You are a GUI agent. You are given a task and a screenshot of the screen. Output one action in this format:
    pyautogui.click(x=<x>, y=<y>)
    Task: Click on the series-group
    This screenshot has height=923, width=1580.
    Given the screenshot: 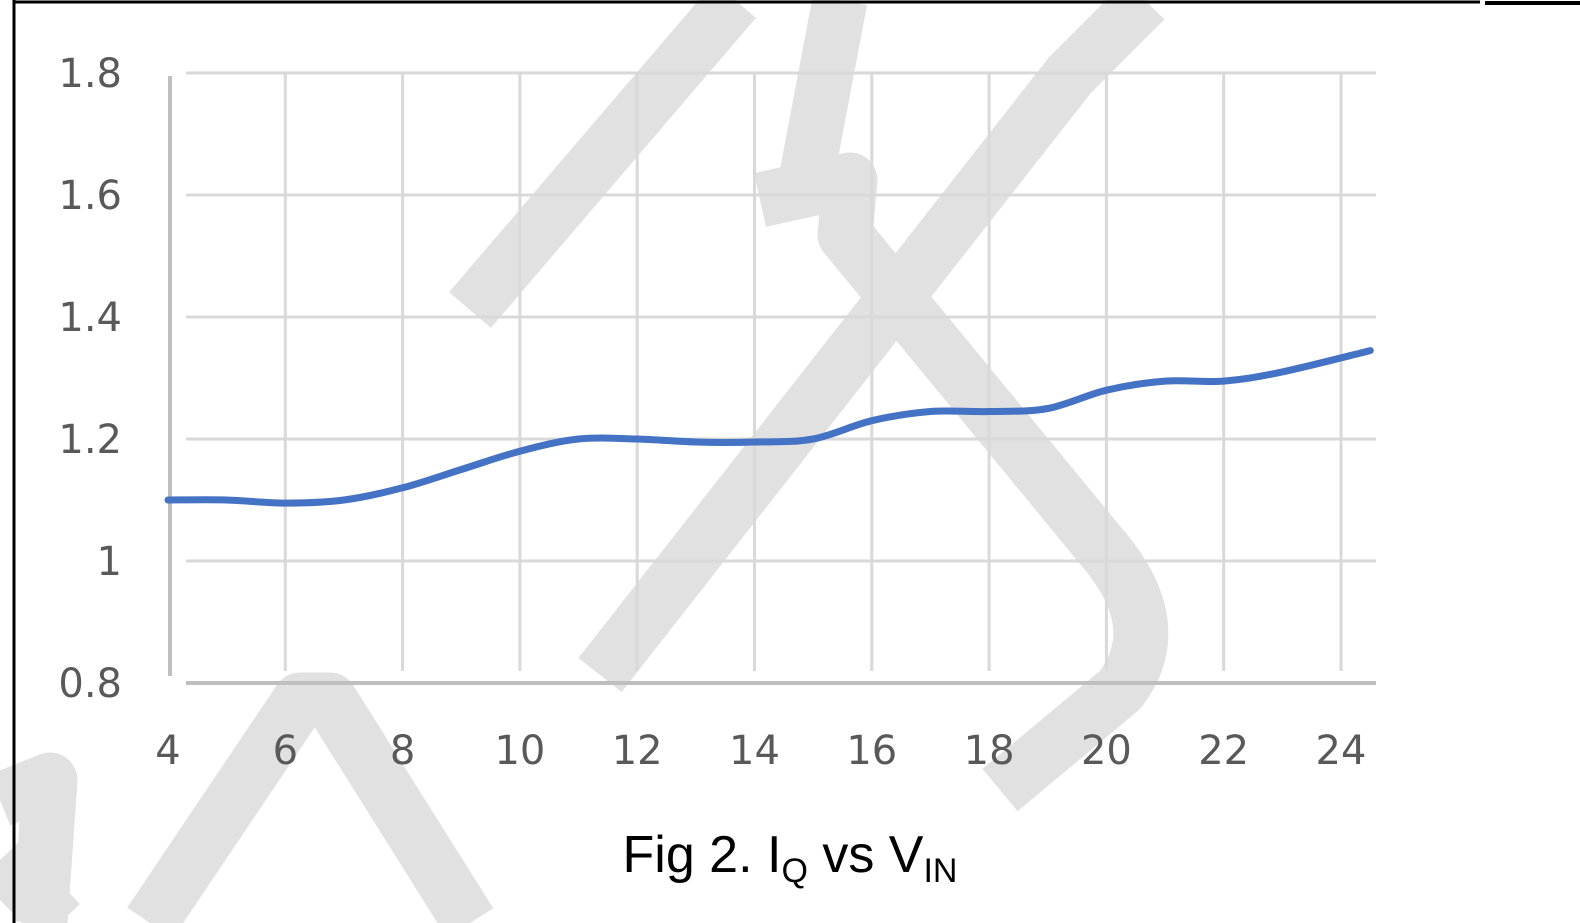 What is the action you would take?
    pyautogui.click(x=769, y=427)
    